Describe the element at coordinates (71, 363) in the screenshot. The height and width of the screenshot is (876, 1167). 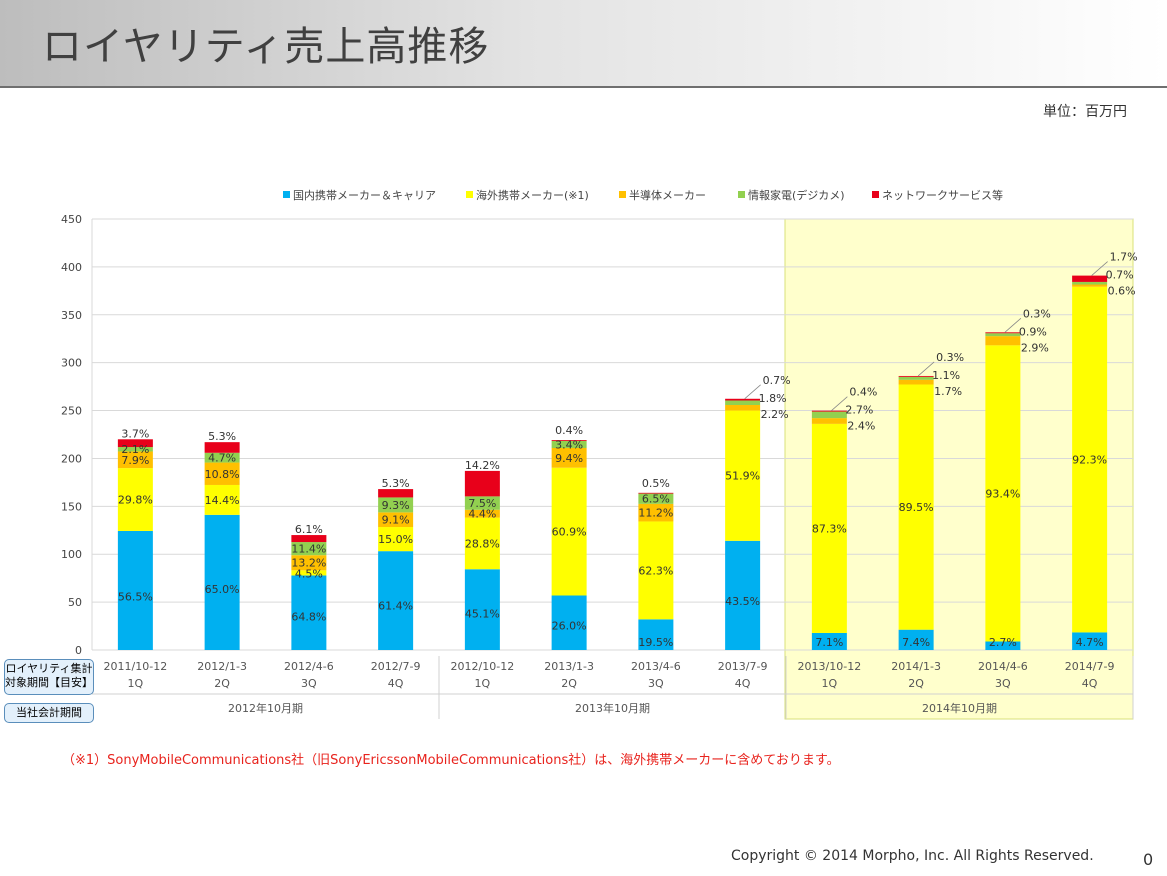
I see `y-tick-label: 300` at that location.